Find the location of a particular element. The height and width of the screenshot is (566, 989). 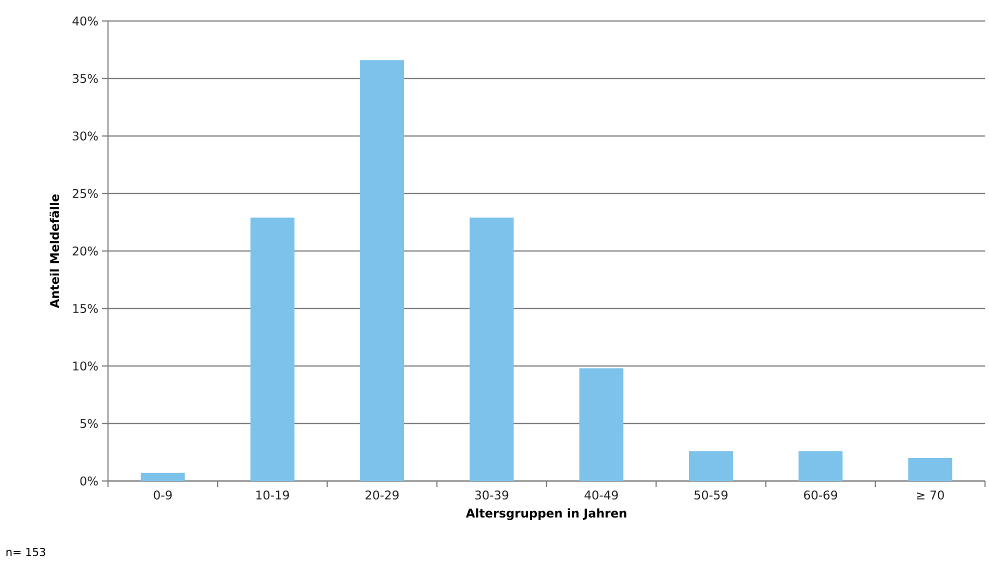

x-tick-label: 50-59 is located at coordinates (711, 495).